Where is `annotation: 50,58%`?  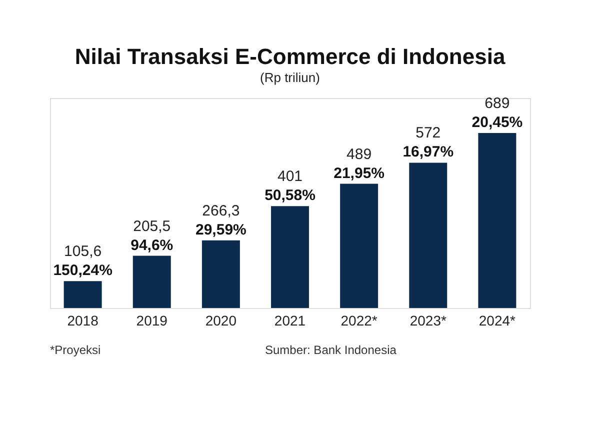 annotation: 50,58% is located at coordinates (290, 195).